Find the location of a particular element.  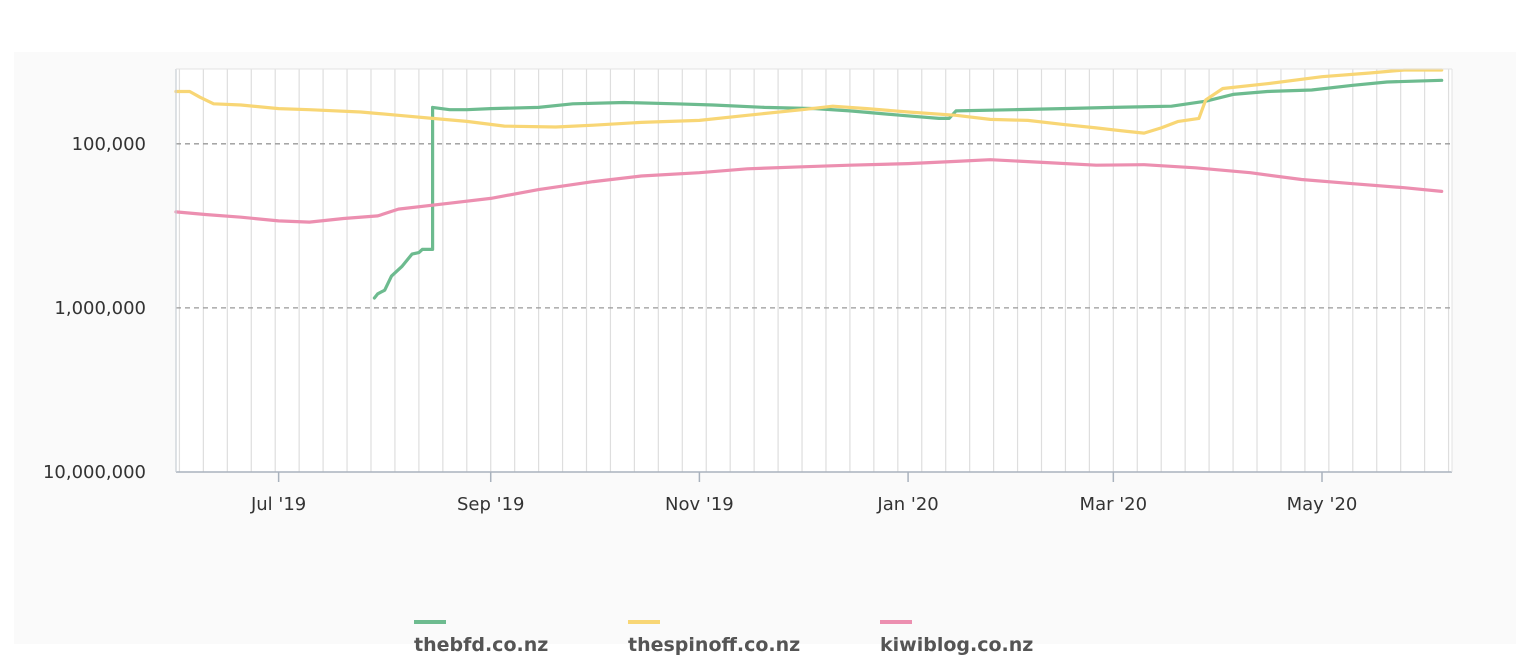

legend-label-thespinoff: thespinoff.co.nz is located at coordinates (714, 645).